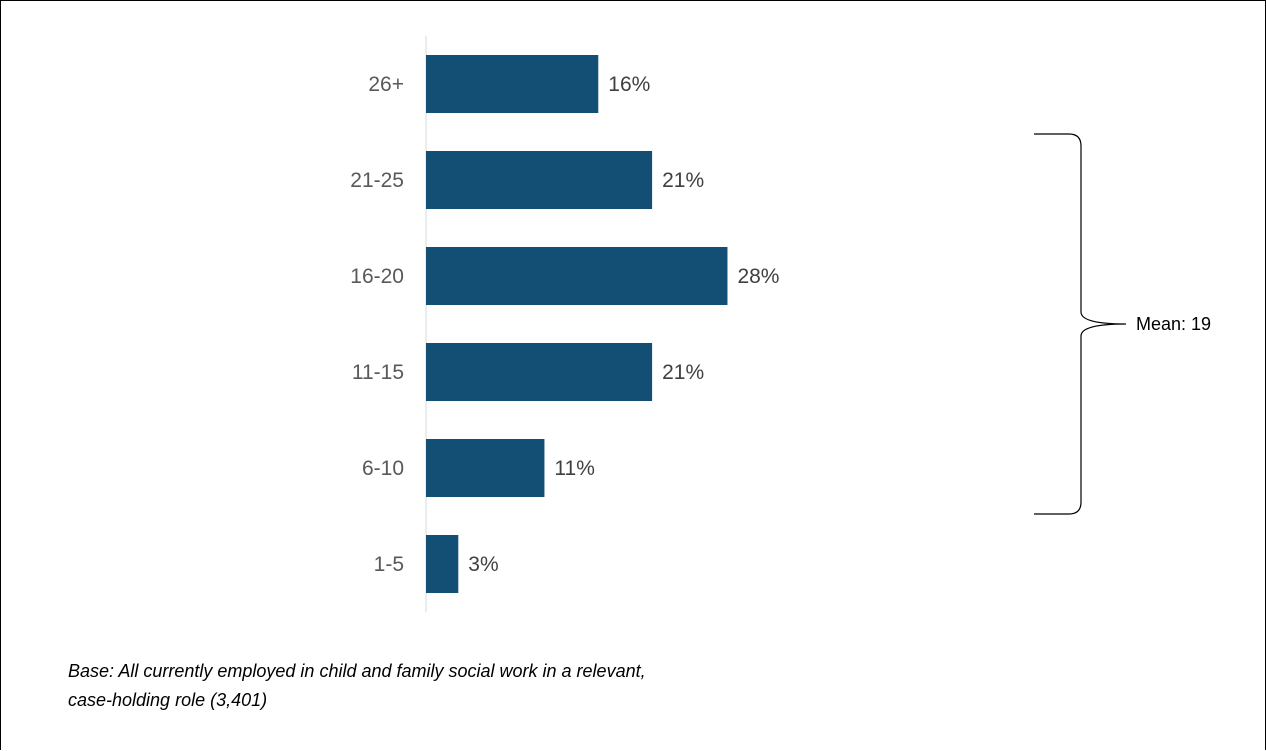  I want to click on value-label: 3%, so click(483, 564).